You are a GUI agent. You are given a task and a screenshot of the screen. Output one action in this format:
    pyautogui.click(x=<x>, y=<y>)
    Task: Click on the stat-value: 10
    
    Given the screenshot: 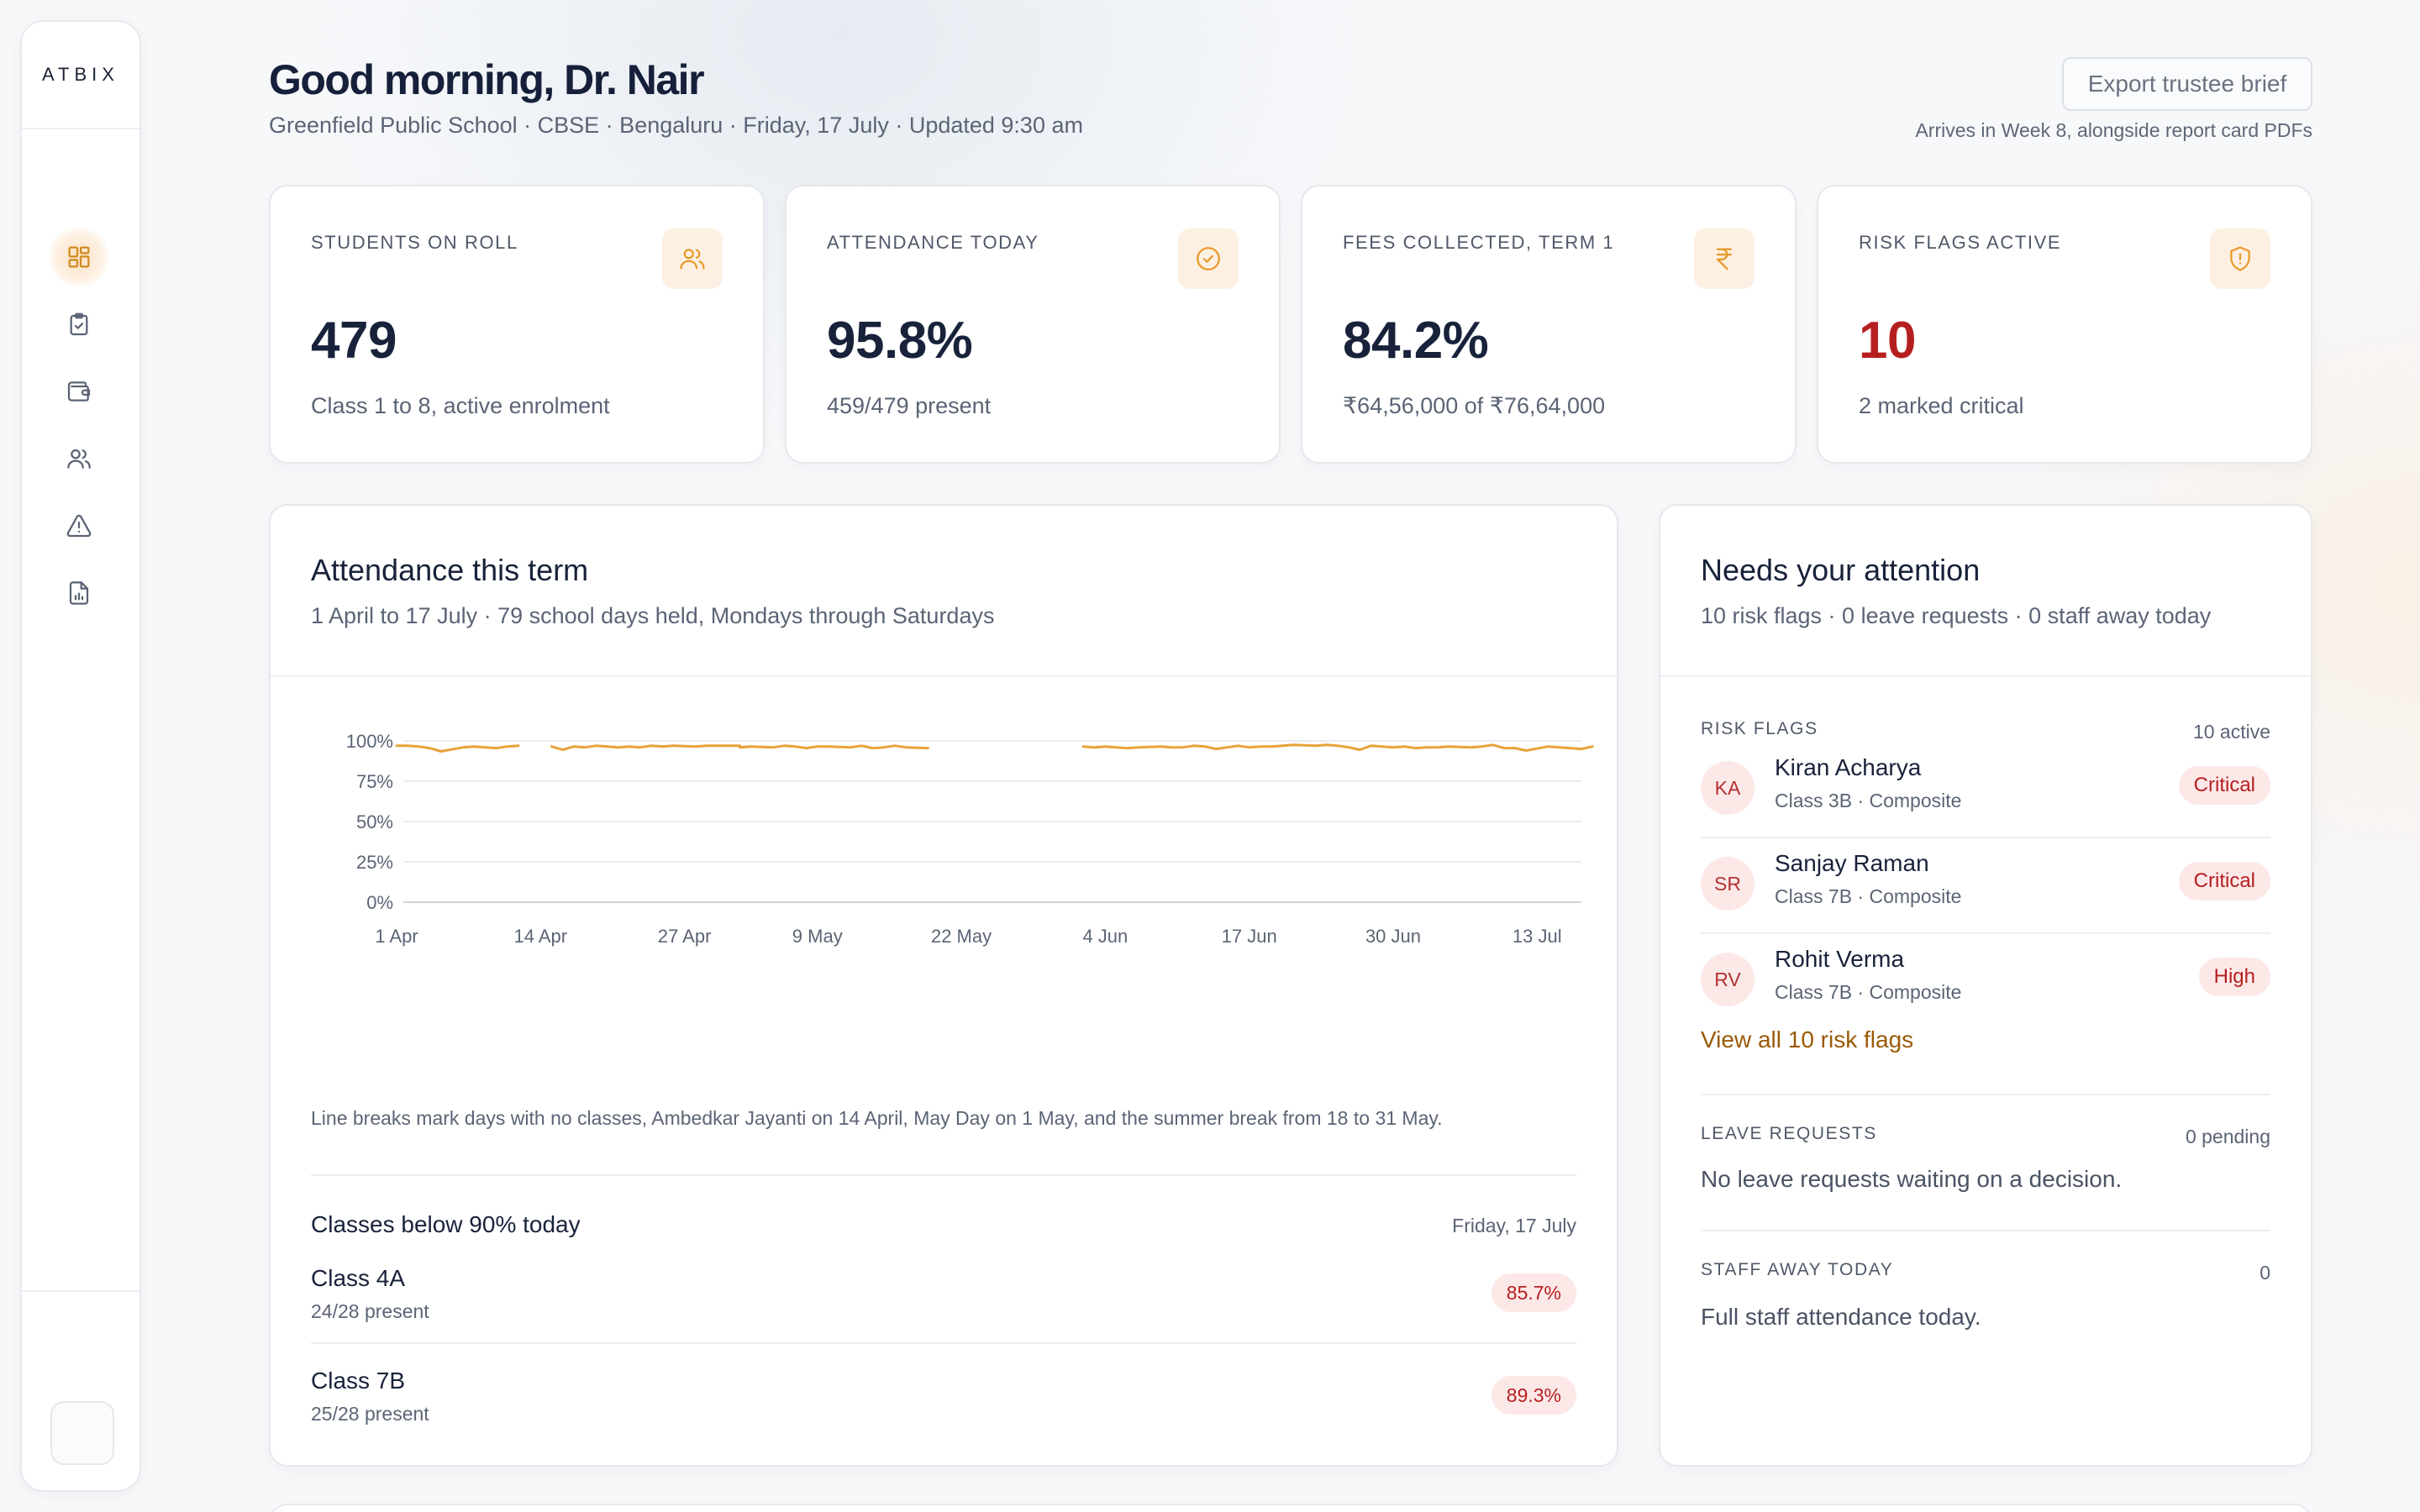 What is the action you would take?
    pyautogui.click(x=1887, y=341)
    